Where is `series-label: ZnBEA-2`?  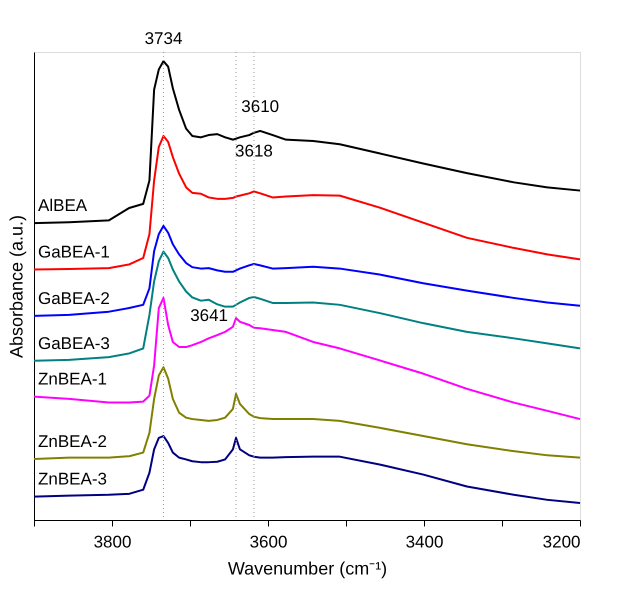
series-label: ZnBEA-2 is located at coordinates (72, 441).